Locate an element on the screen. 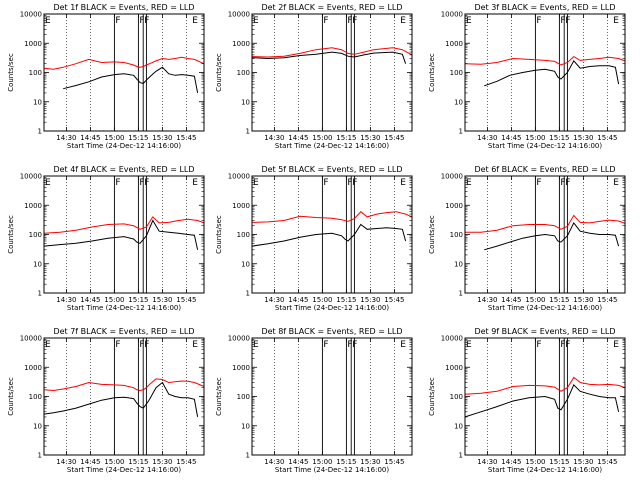  panel-title: Det 4f BLACK = Events, RED = LLD is located at coordinates (123, 169).